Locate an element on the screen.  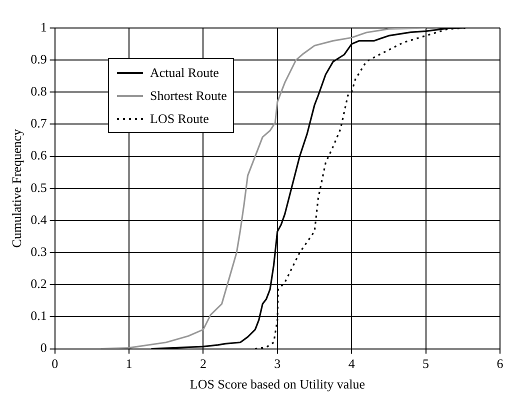
legend-label: Actual Route is located at coordinates (184, 72).